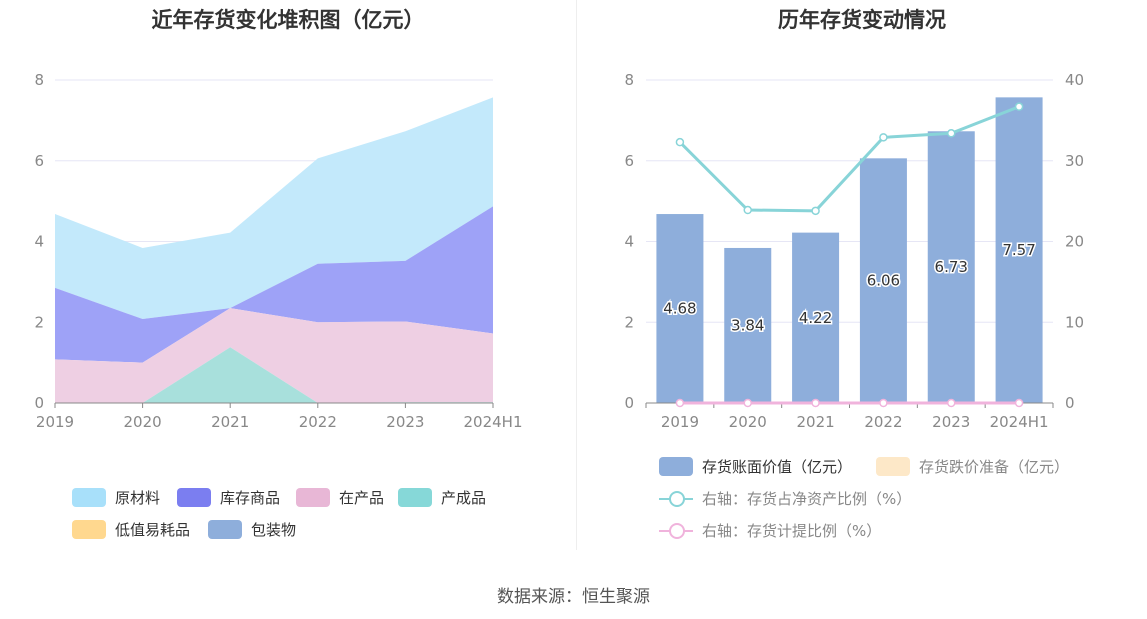  What do you see at coordinates (807, 499) in the screenshot?
I see `legend-label: 右轴：存货占净资产比例（%）` at bounding box center [807, 499].